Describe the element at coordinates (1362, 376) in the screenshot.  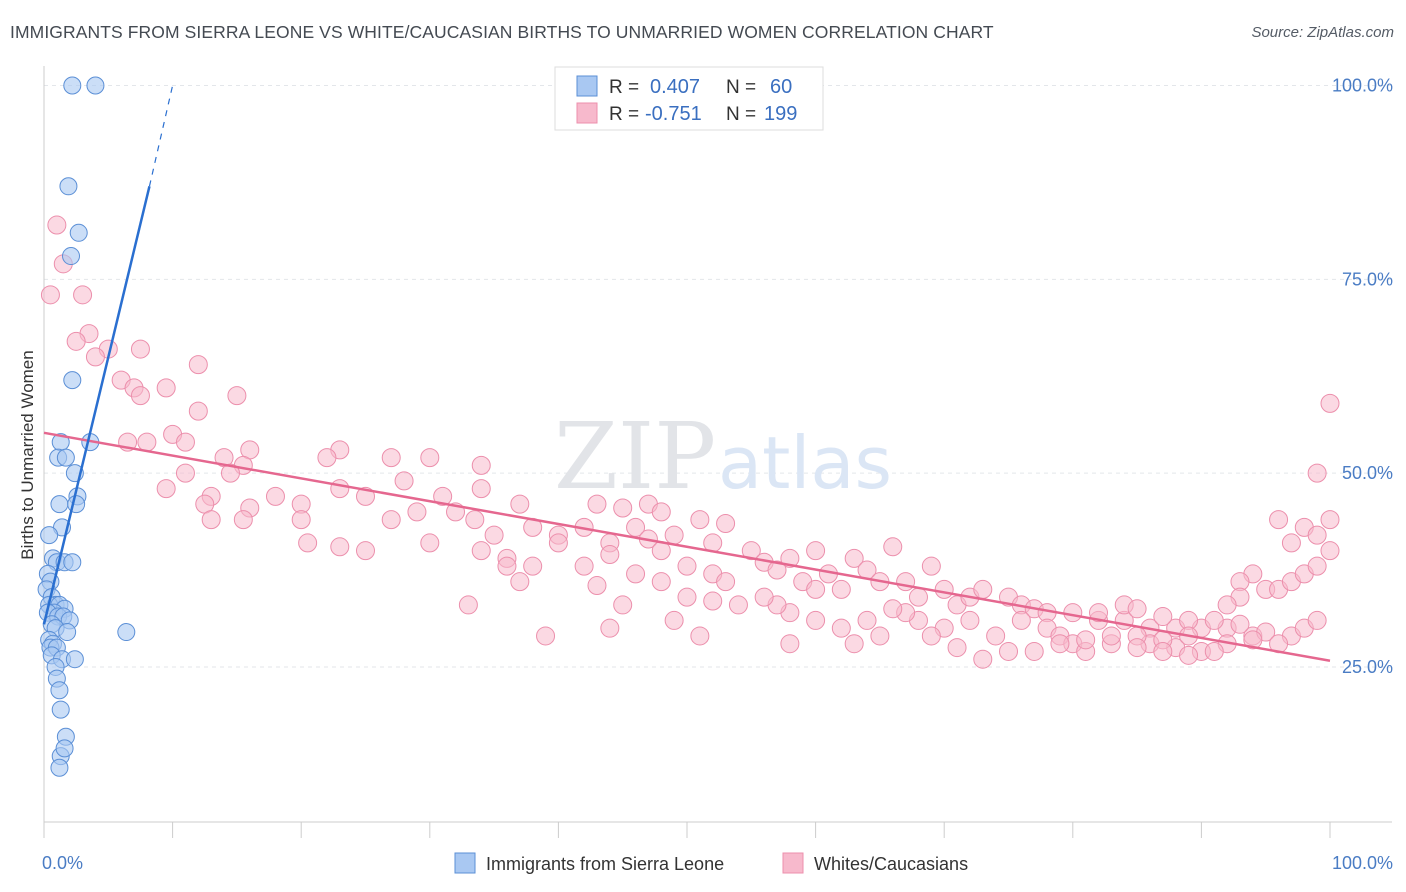
I see `y-tick-labels: 25.0% 50.0% 75.0% 100.0%` at that location.